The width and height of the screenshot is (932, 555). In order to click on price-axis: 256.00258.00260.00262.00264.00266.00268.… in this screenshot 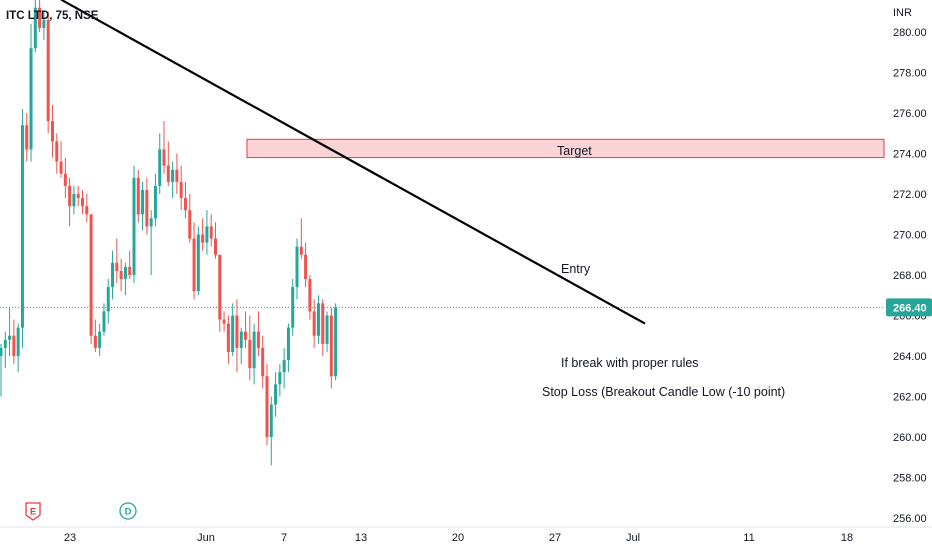, I will do `click(909, 276)`.